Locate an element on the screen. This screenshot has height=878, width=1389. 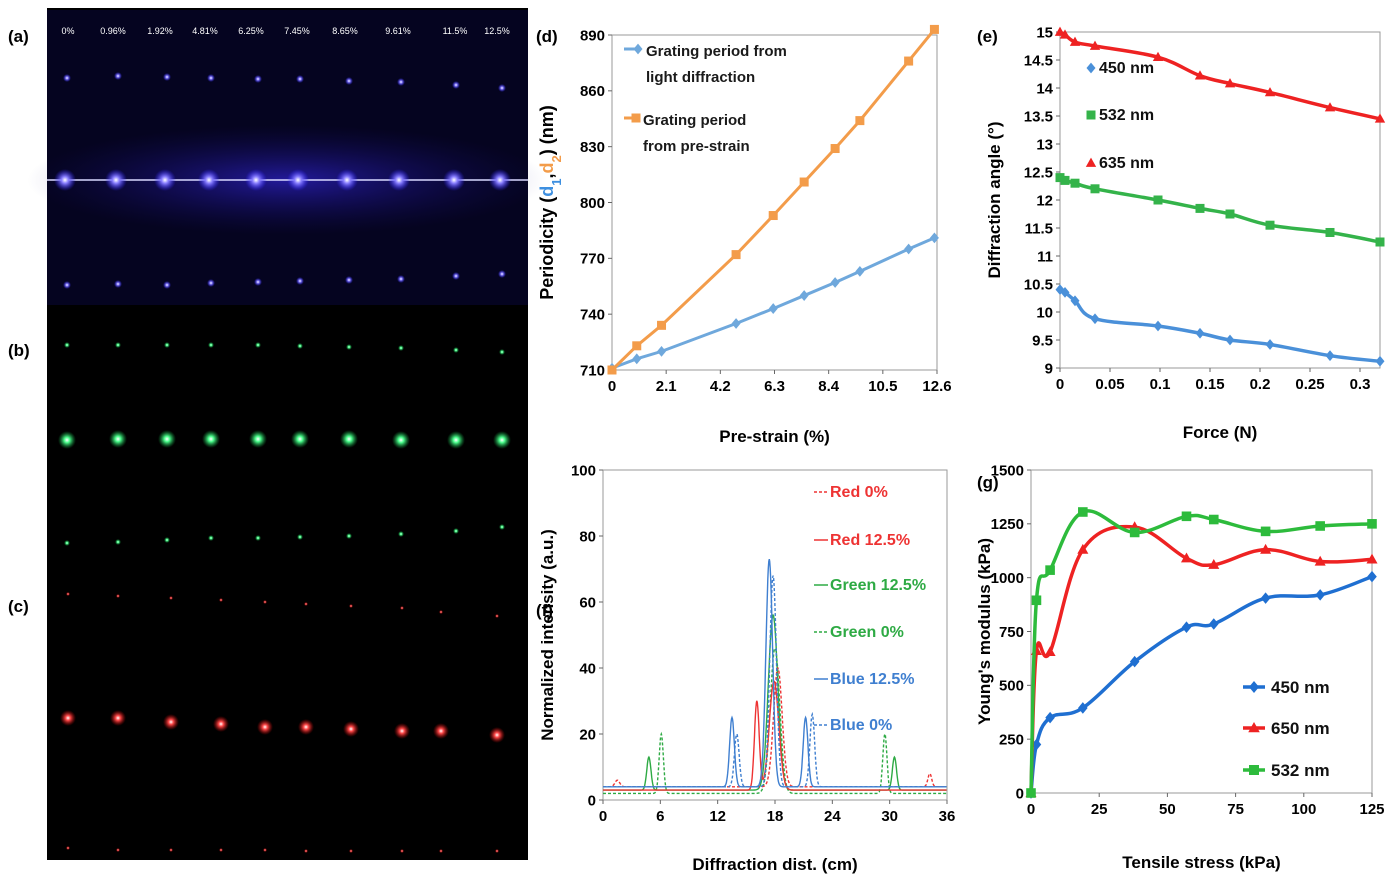
green-spot-r5-c1 is located at coordinates (118, 542).